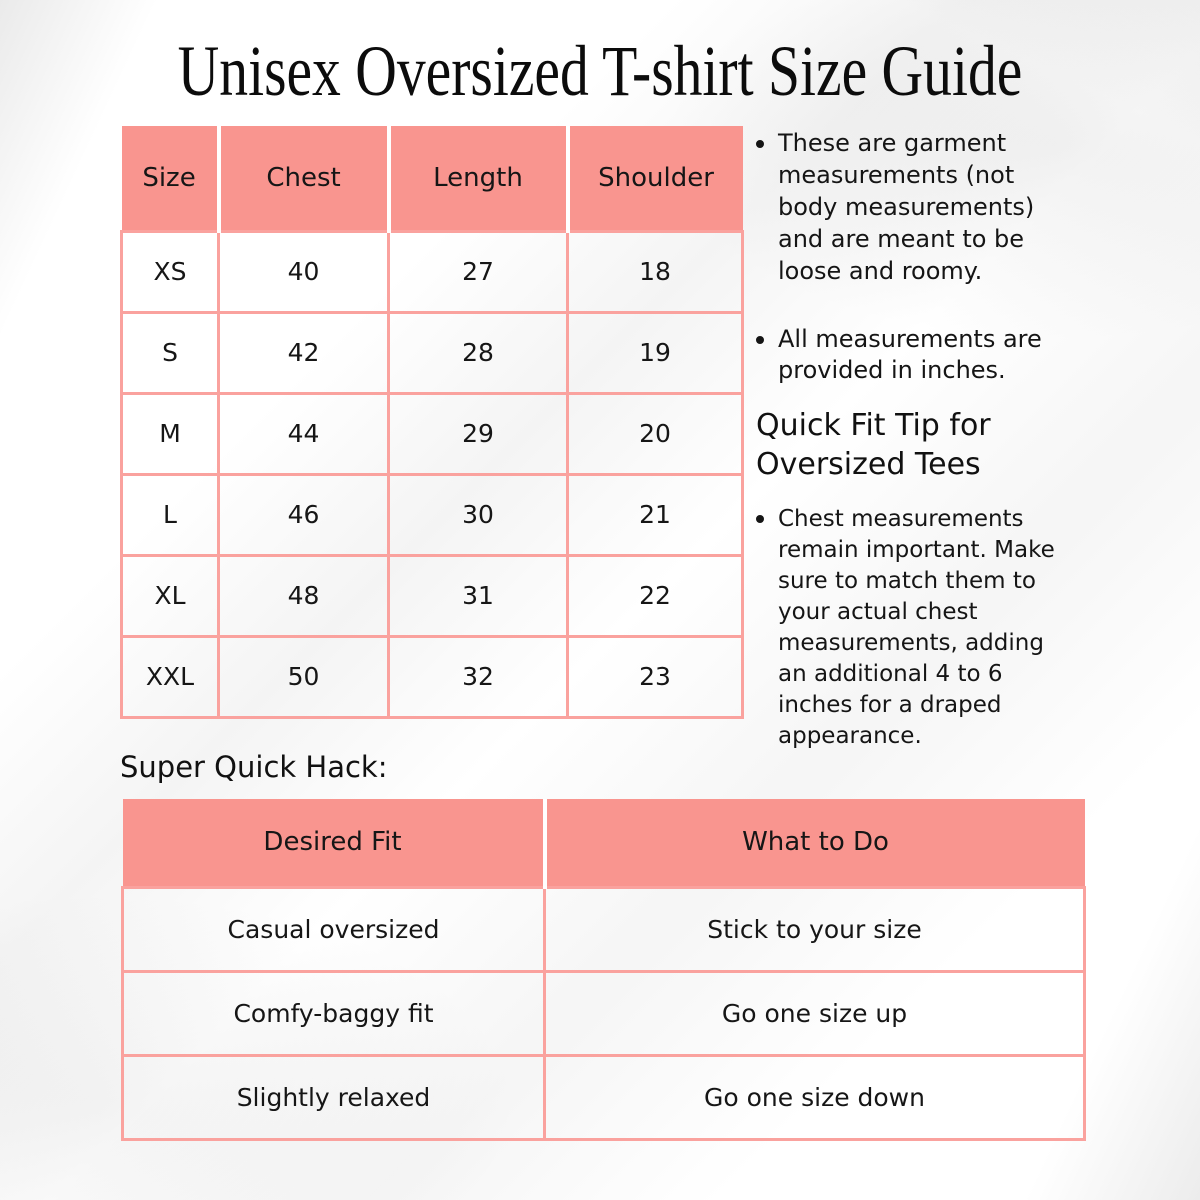 This screenshot has height=1200, width=1200. Describe the element at coordinates (170, 514) in the screenshot. I see `size-cell: L` at that location.